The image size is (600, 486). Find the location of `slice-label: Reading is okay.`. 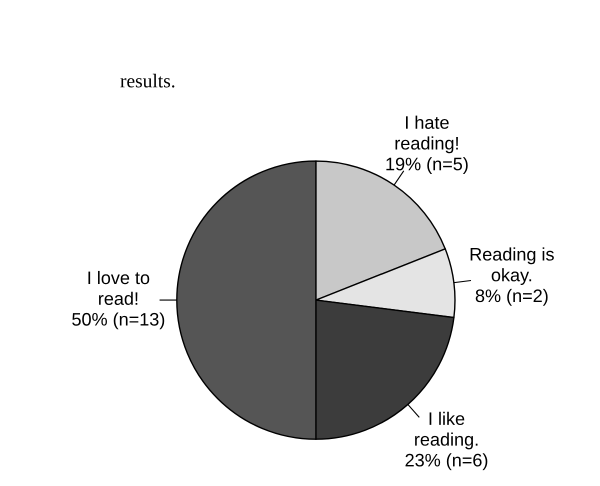

slice-label: Reading is okay. is located at coordinates (512, 266).